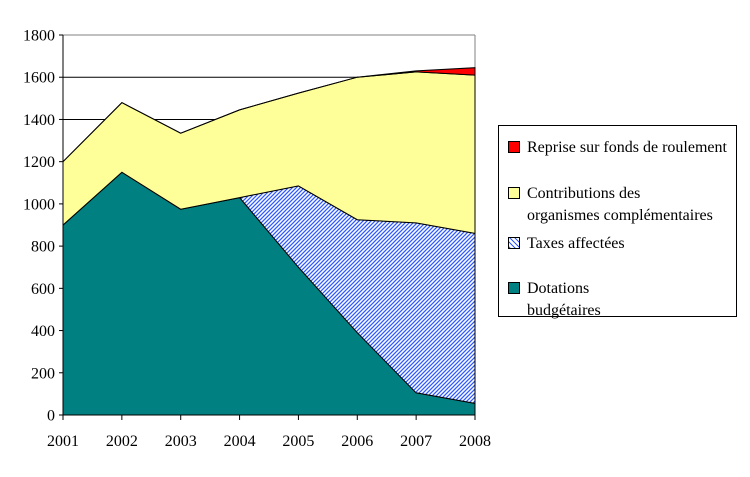 This screenshot has height=477, width=750. I want to click on contributions-swatch-icon, so click(514, 193).